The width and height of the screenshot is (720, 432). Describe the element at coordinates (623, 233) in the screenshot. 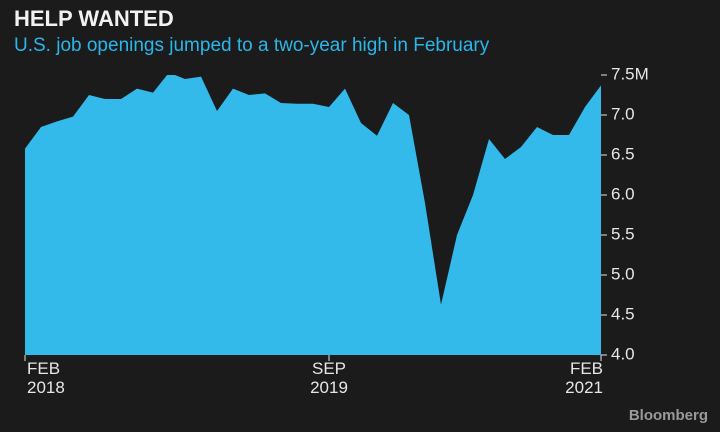

I see `y-tick-label: 5.5` at that location.